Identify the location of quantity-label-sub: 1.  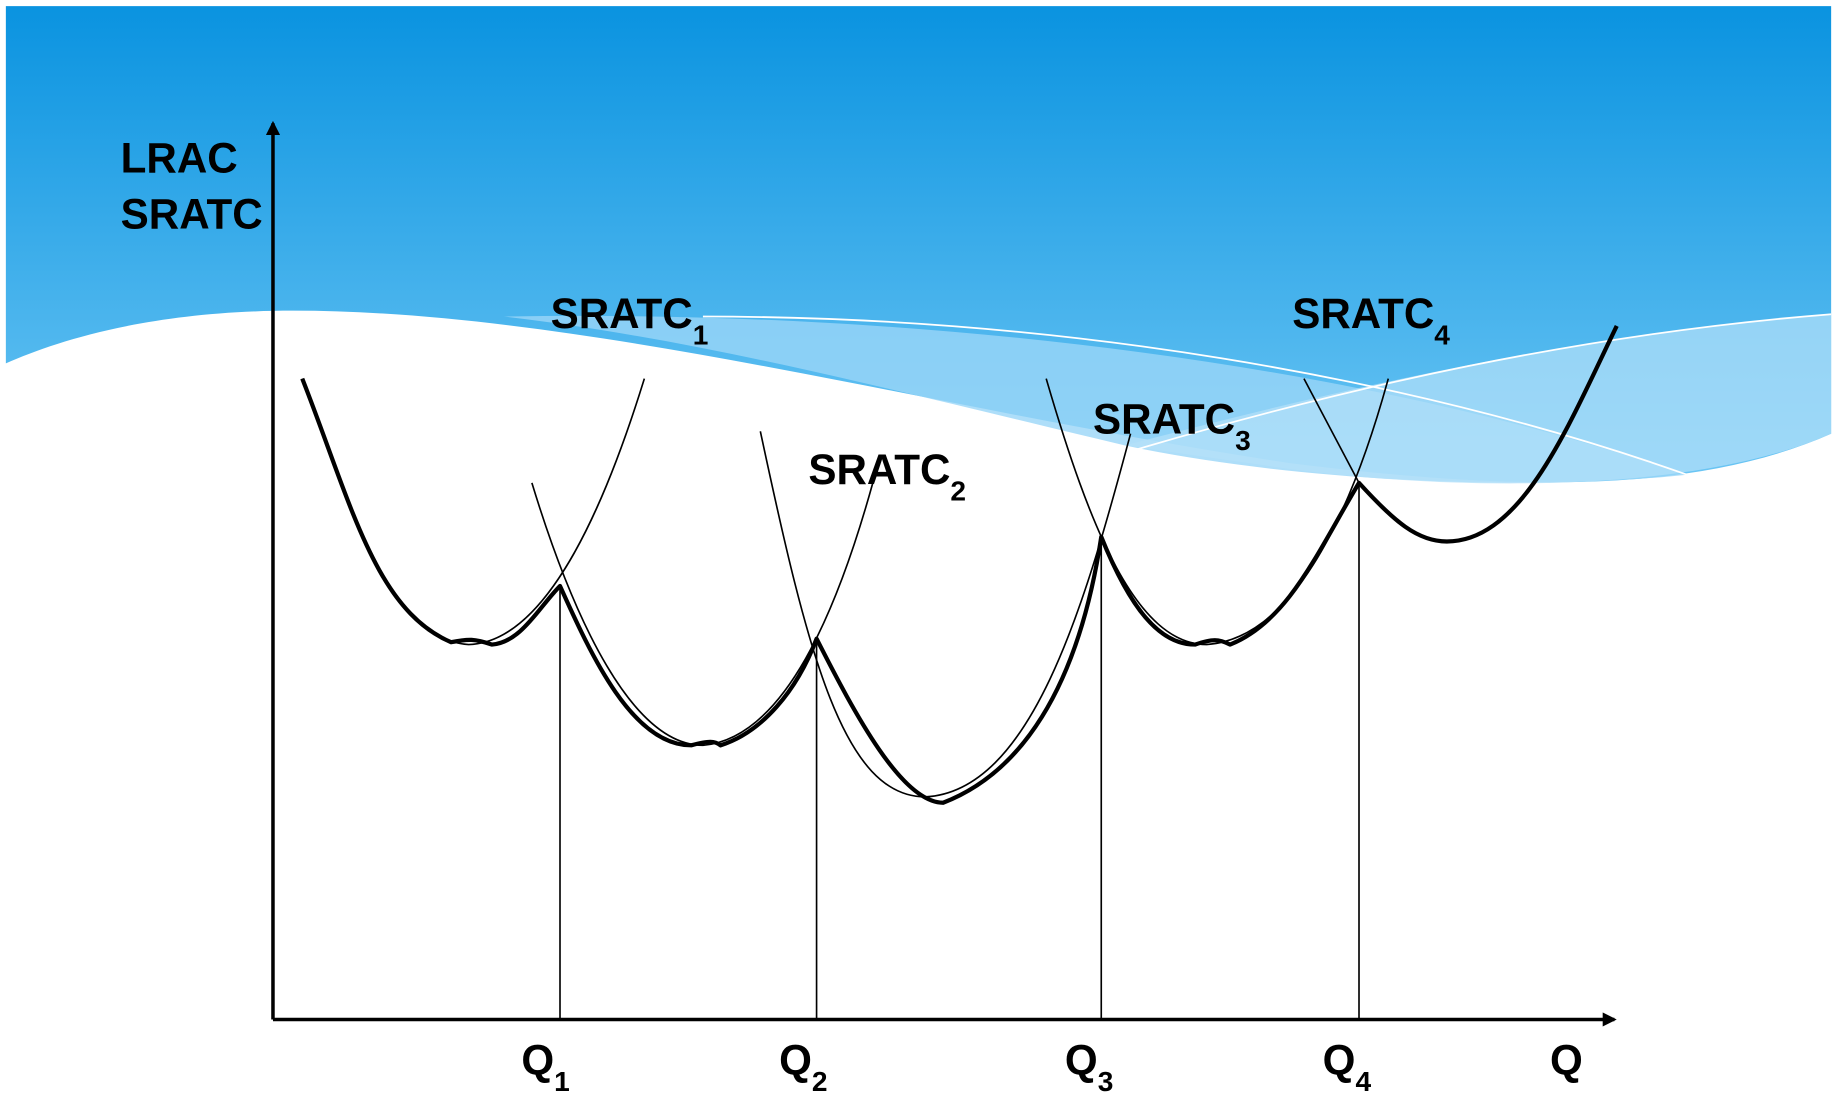
(562, 1081).